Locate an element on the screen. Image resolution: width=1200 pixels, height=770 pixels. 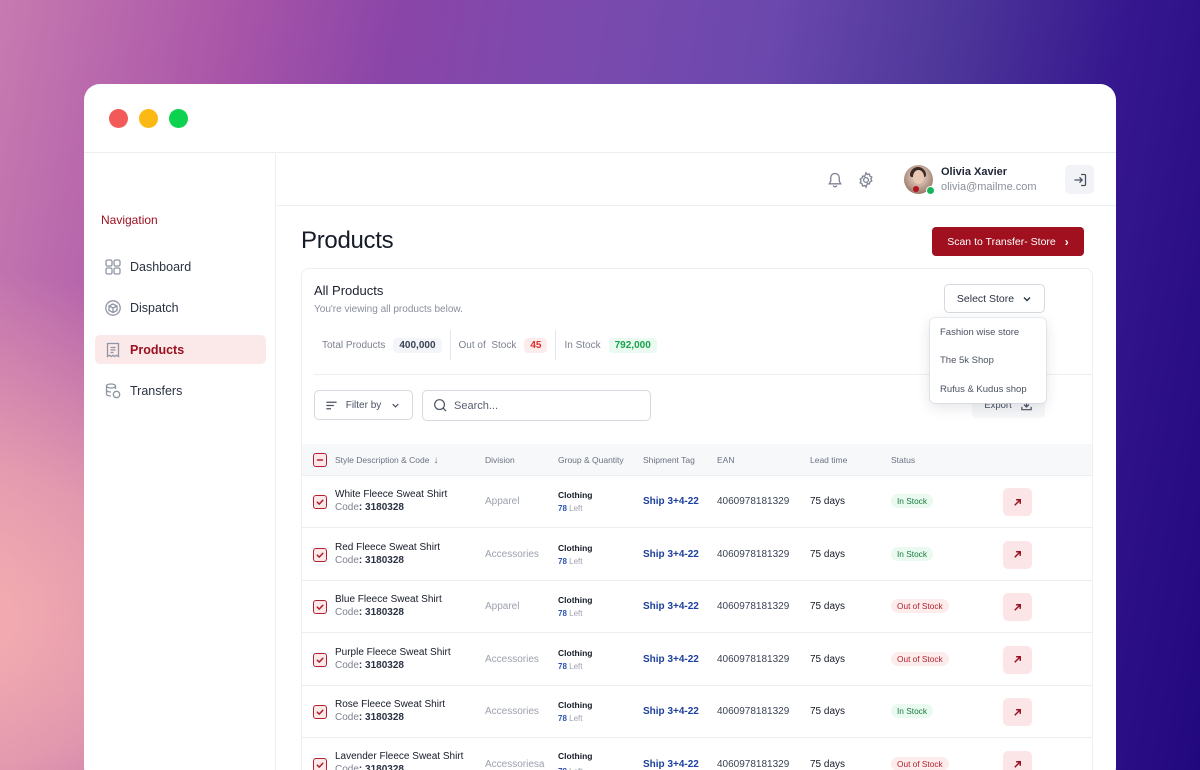
search-input is located at coordinates (544, 405).